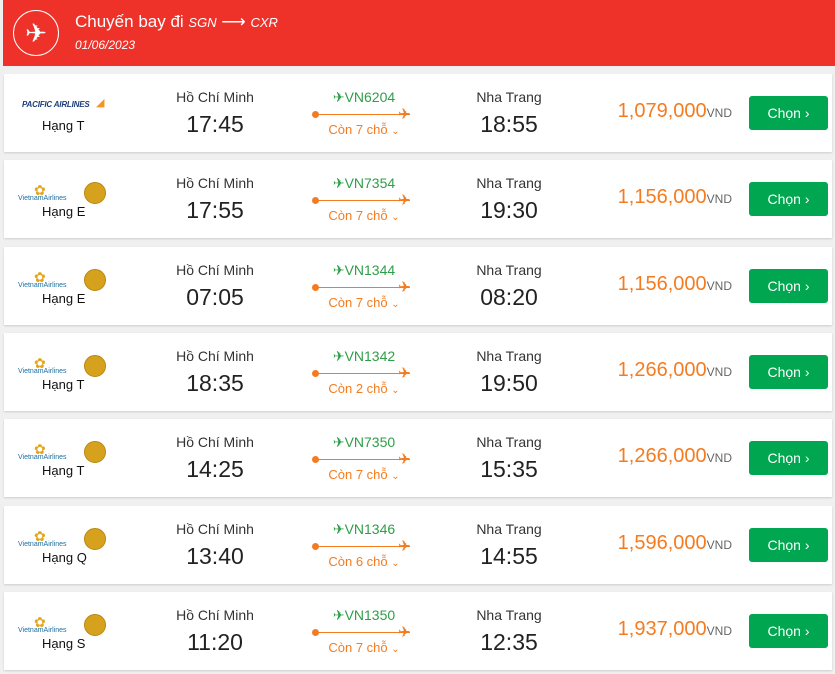 The image size is (835, 674). Describe the element at coordinates (56, 104) in the screenshot. I see `airline-logo-text: PACIFIC AIRLINES` at that location.